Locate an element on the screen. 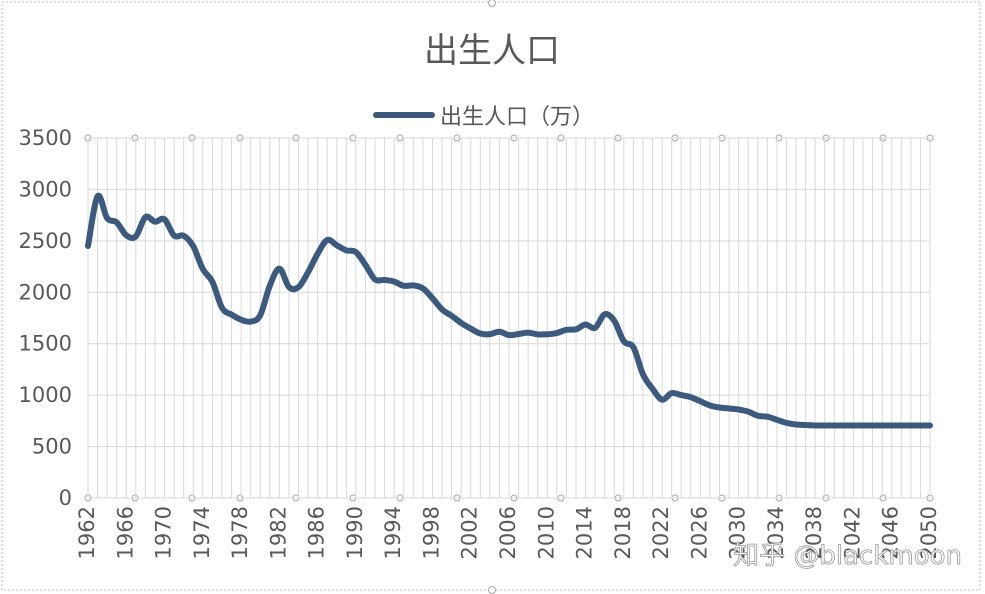  data-point-2030 is located at coordinates (738, 409).